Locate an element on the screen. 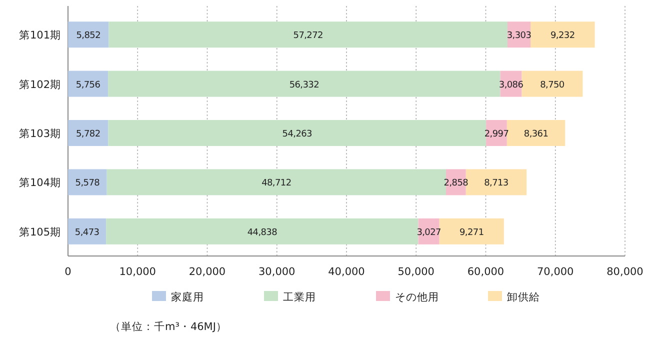  x-tick-label: 50,000 is located at coordinates (416, 272).